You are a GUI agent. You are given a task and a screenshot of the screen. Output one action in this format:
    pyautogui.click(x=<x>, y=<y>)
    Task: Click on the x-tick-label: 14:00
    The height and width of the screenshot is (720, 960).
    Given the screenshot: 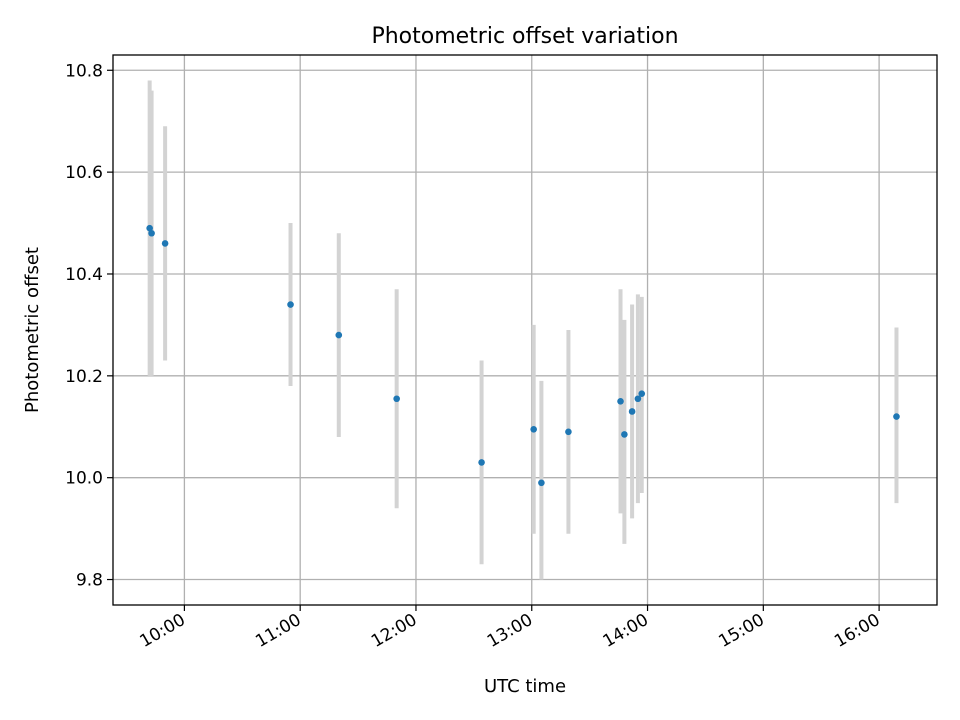 What is the action you would take?
    pyautogui.click(x=626, y=631)
    